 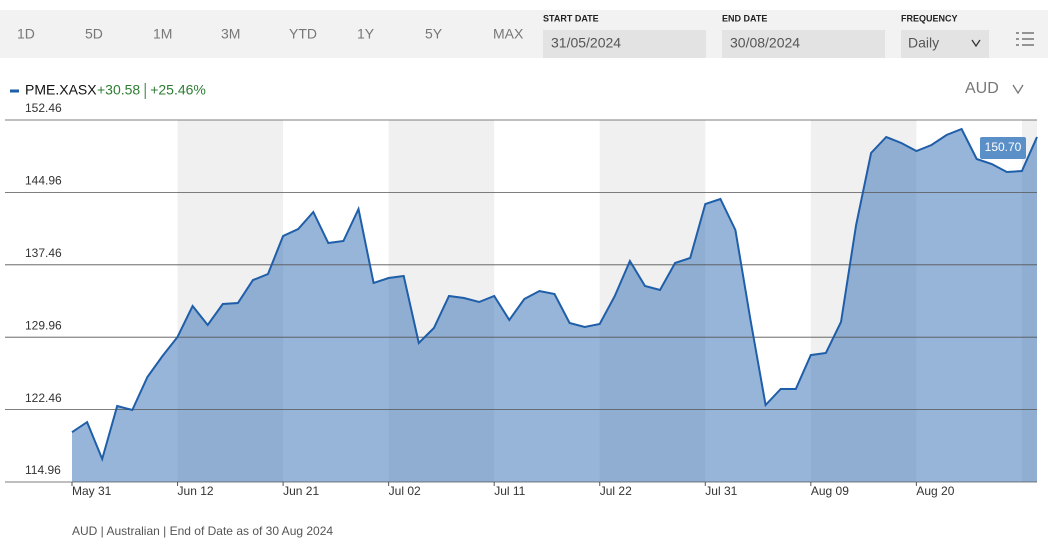 What do you see at coordinates (43, 108) in the screenshot?
I see `y-tick-label: 152.46` at bounding box center [43, 108].